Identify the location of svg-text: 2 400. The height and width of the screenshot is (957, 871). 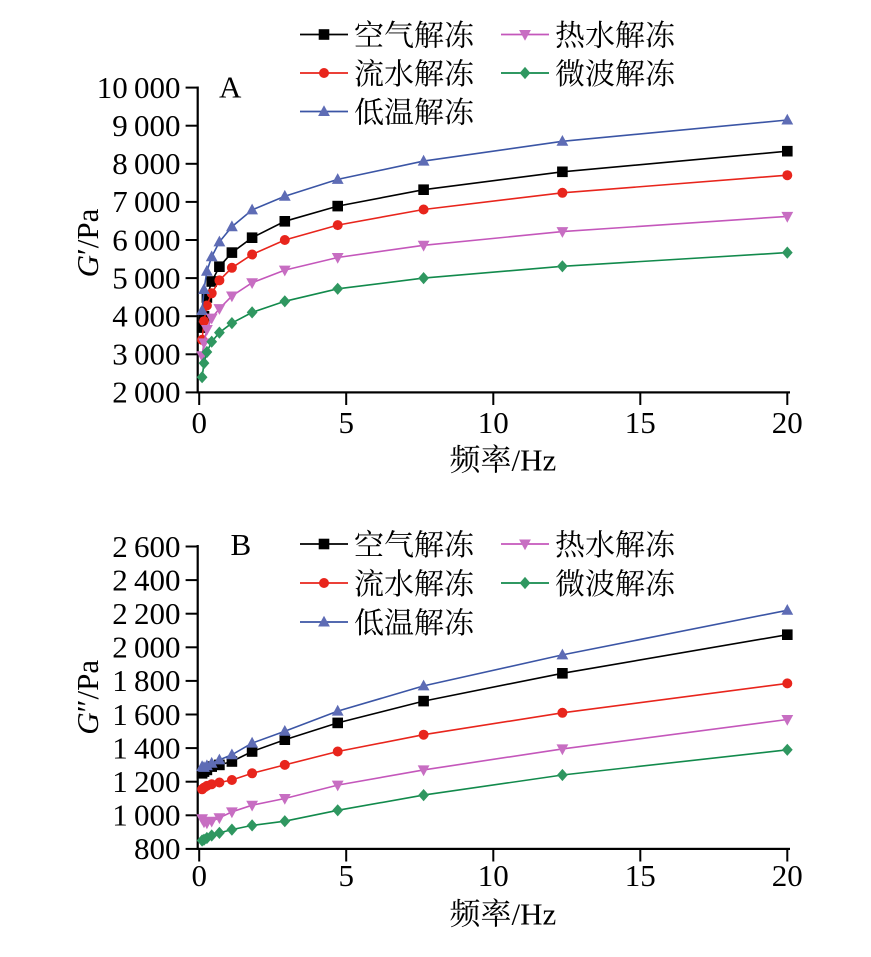
(146, 579).